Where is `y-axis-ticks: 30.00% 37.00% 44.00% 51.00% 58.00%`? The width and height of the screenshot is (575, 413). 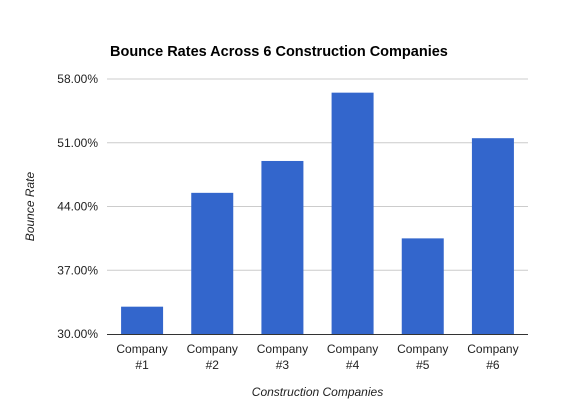
y-axis-ticks: 30.00% 37.00% 44.00% 51.00% 58.00% is located at coordinates (77, 206).